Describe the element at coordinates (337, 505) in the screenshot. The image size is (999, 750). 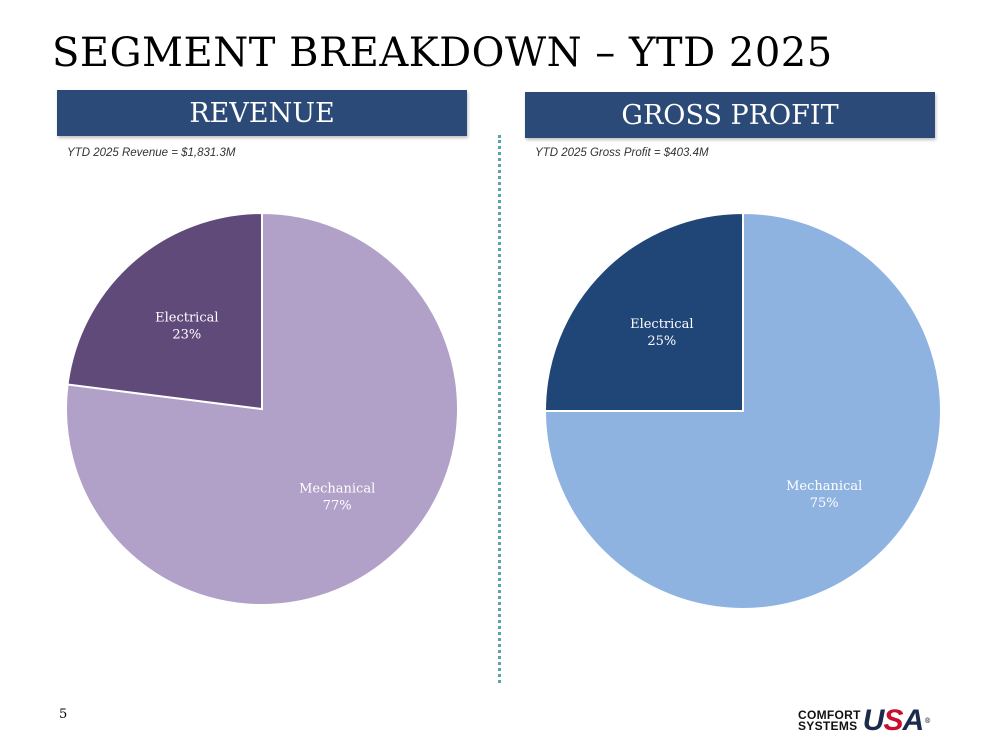
I see `pie-label-value-mechanical: 77%` at that location.